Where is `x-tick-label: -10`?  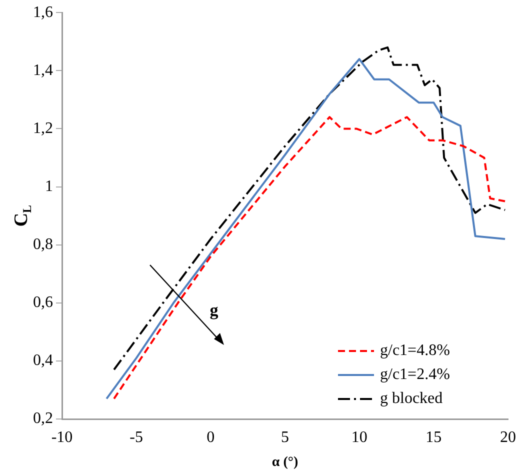
x-tick-label: -10 is located at coordinates (62, 437).